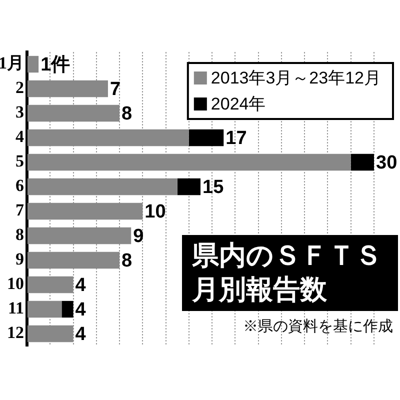 The width and height of the screenshot is (400, 400). What do you see at coordinates (55, 65) in the screenshot?
I see `data-label: 1件` at bounding box center [55, 65].